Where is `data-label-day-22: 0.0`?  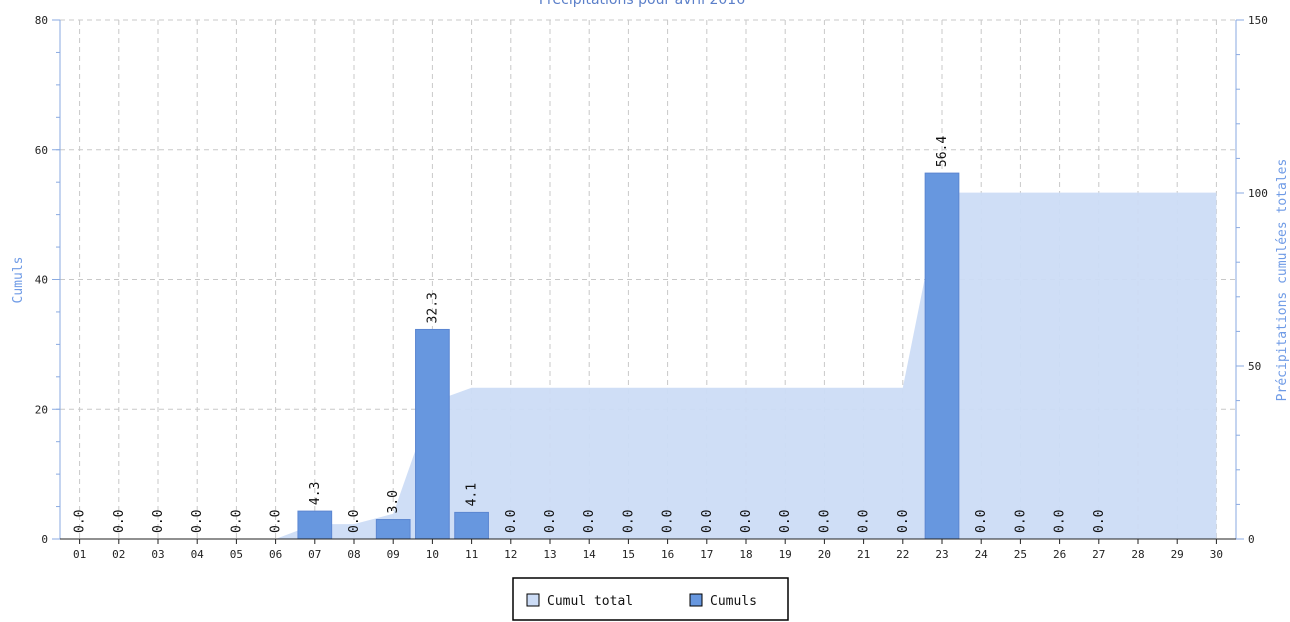 data-label-day-22: 0.0 is located at coordinates (903, 521).